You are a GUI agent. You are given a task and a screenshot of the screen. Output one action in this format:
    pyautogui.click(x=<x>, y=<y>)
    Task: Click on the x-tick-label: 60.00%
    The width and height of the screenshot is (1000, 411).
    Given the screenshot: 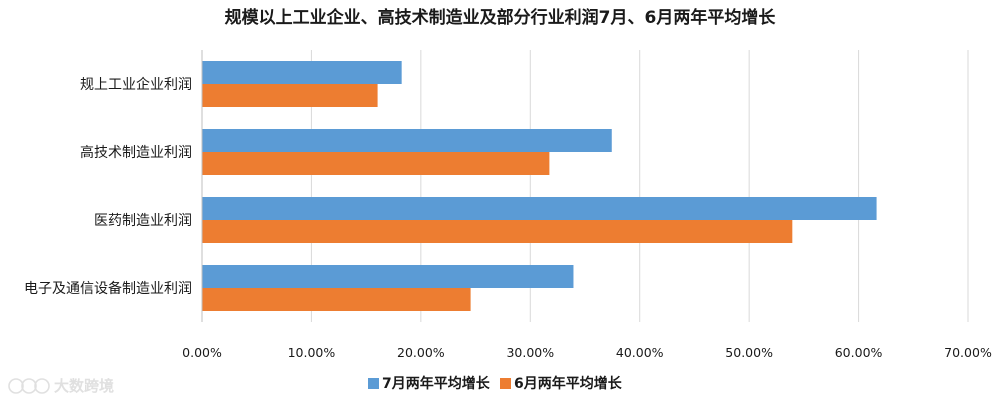 What is the action you would take?
    pyautogui.click(x=859, y=352)
    